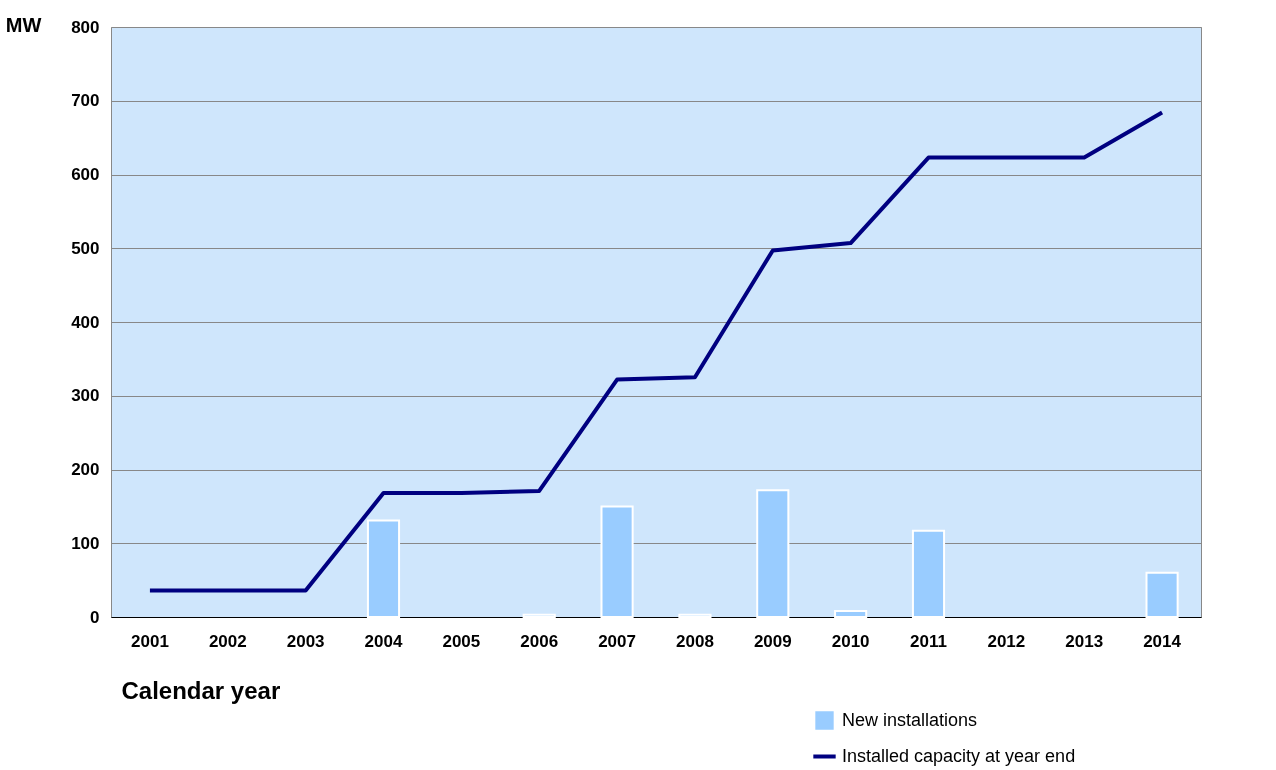 This screenshot has width=1276, height=770. I want to click on x-tick-label: 2011, so click(928, 641).